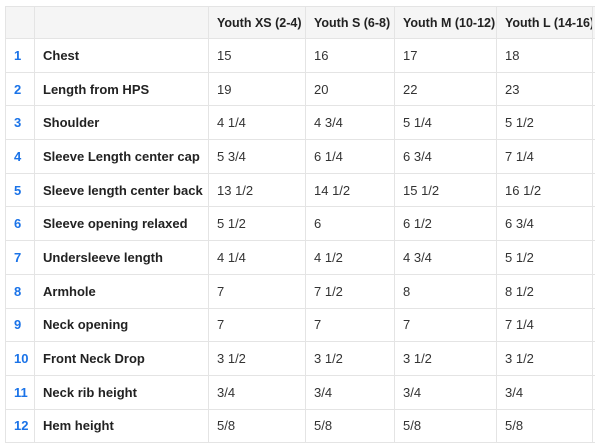 The image size is (595, 444). I want to click on table-row: 3 Shoulder 4 1/4 4 3/4 5 1/4 5 1/2, so click(300, 123).